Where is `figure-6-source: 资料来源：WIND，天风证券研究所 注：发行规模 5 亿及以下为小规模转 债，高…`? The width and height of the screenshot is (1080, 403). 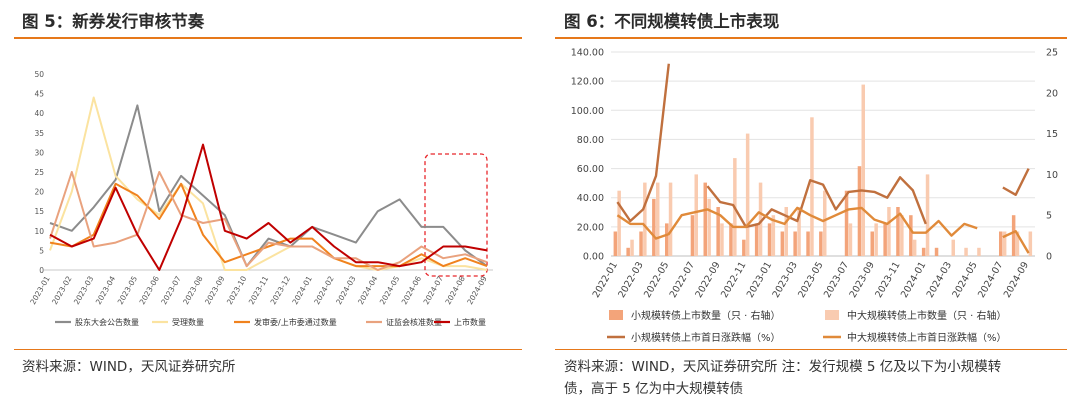 figure-6-source: 资料来源：WIND，天风证券研究所 注：发行规模 5 亿及以下为小规模转 债，高… is located at coordinates (782, 378).